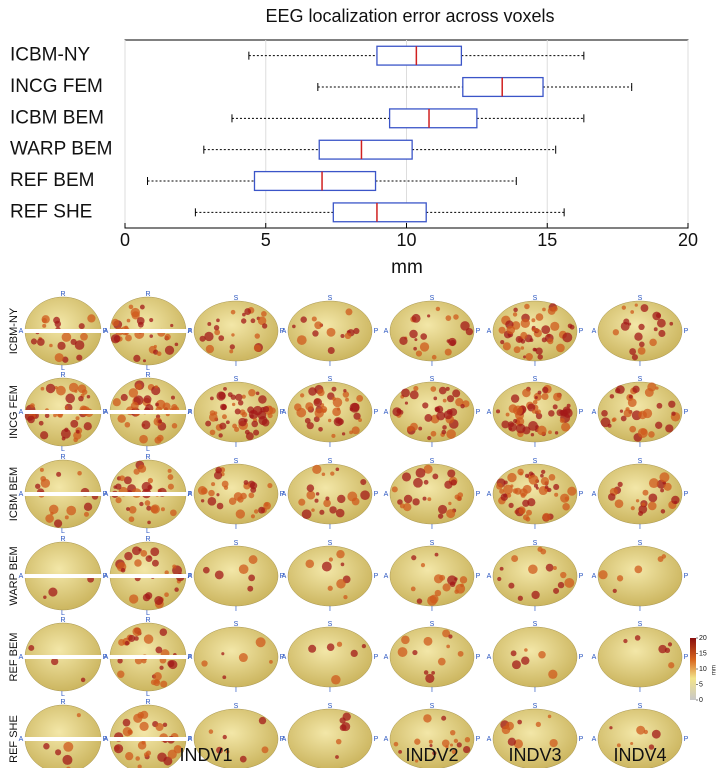 The height and width of the screenshot is (768, 721). I want to click on orientation-label: R, so click(62, 294).